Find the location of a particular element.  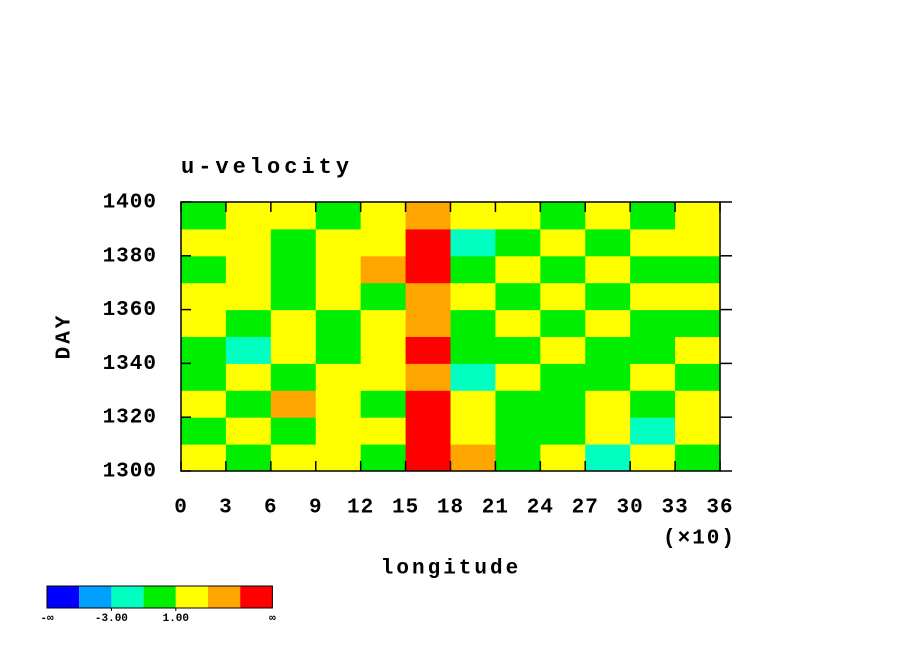

x-axis-label: longitude is located at coordinates (451, 569).